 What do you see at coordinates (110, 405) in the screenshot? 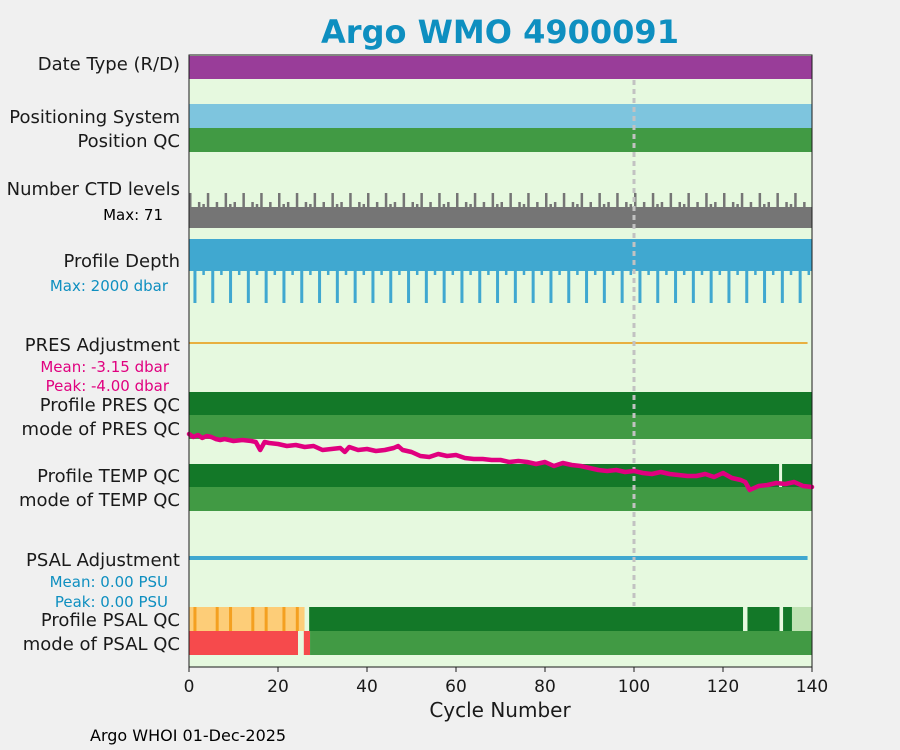
I see `label-profile-pres-qc: Profile PRES QC` at bounding box center [110, 405].